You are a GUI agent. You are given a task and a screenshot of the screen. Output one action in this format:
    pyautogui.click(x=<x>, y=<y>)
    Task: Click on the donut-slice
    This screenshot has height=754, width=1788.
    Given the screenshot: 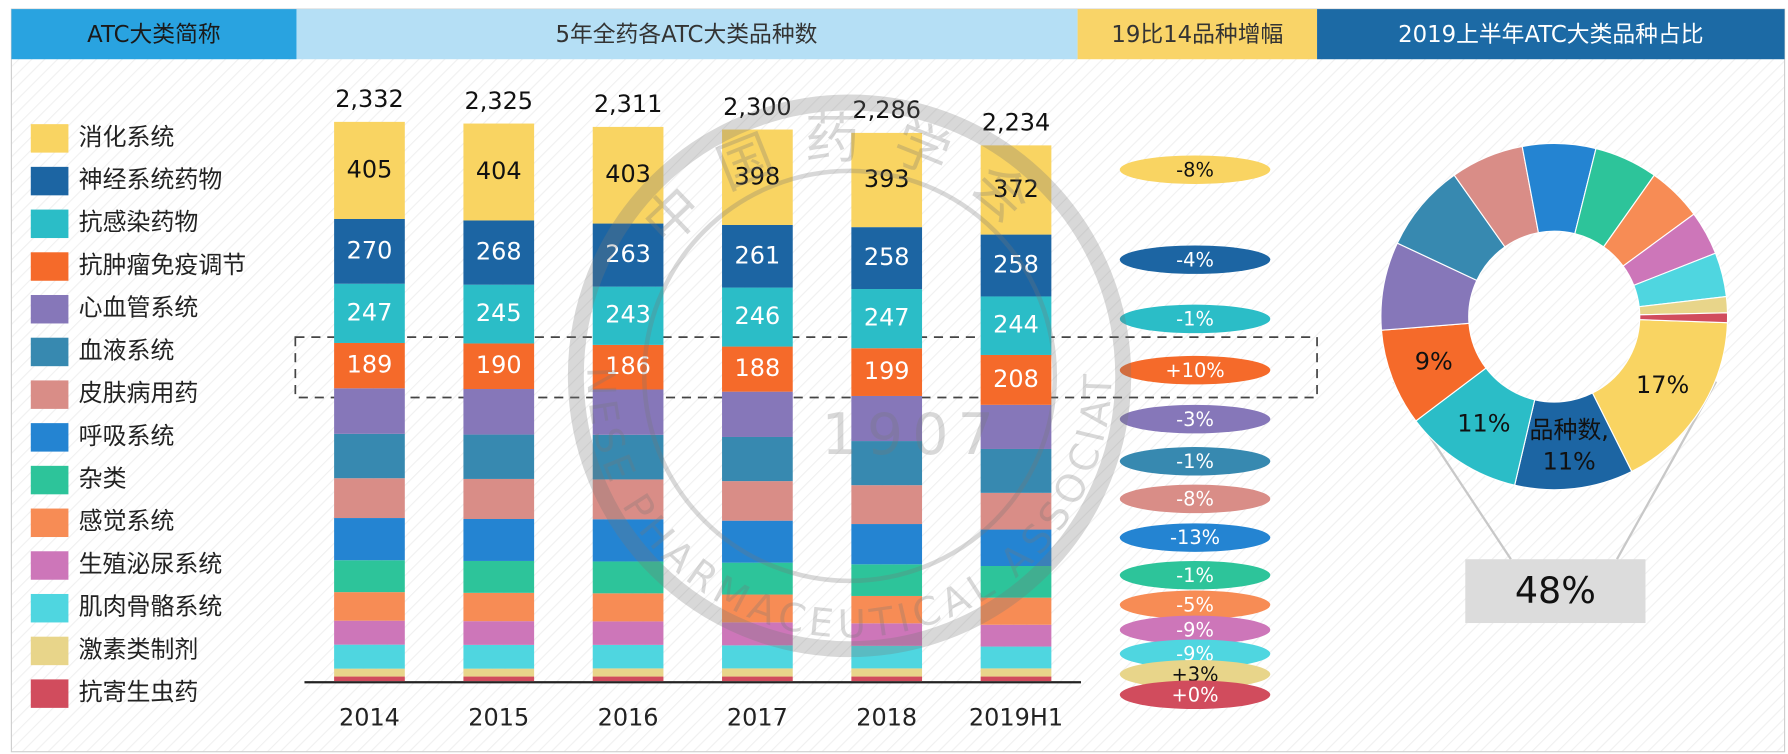 What is the action you would take?
    pyautogui.click(x=1684, y=318)
    